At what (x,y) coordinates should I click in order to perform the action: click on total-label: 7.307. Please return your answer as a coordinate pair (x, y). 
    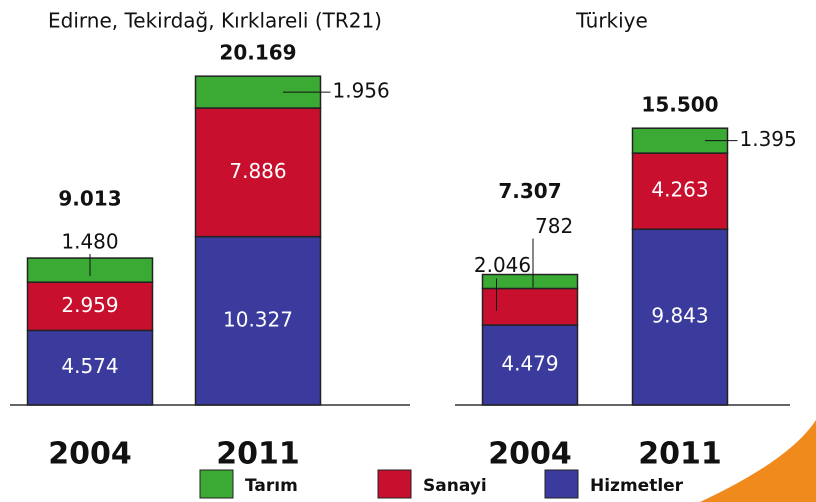
    Looking at the image, I should click on (529, 191).